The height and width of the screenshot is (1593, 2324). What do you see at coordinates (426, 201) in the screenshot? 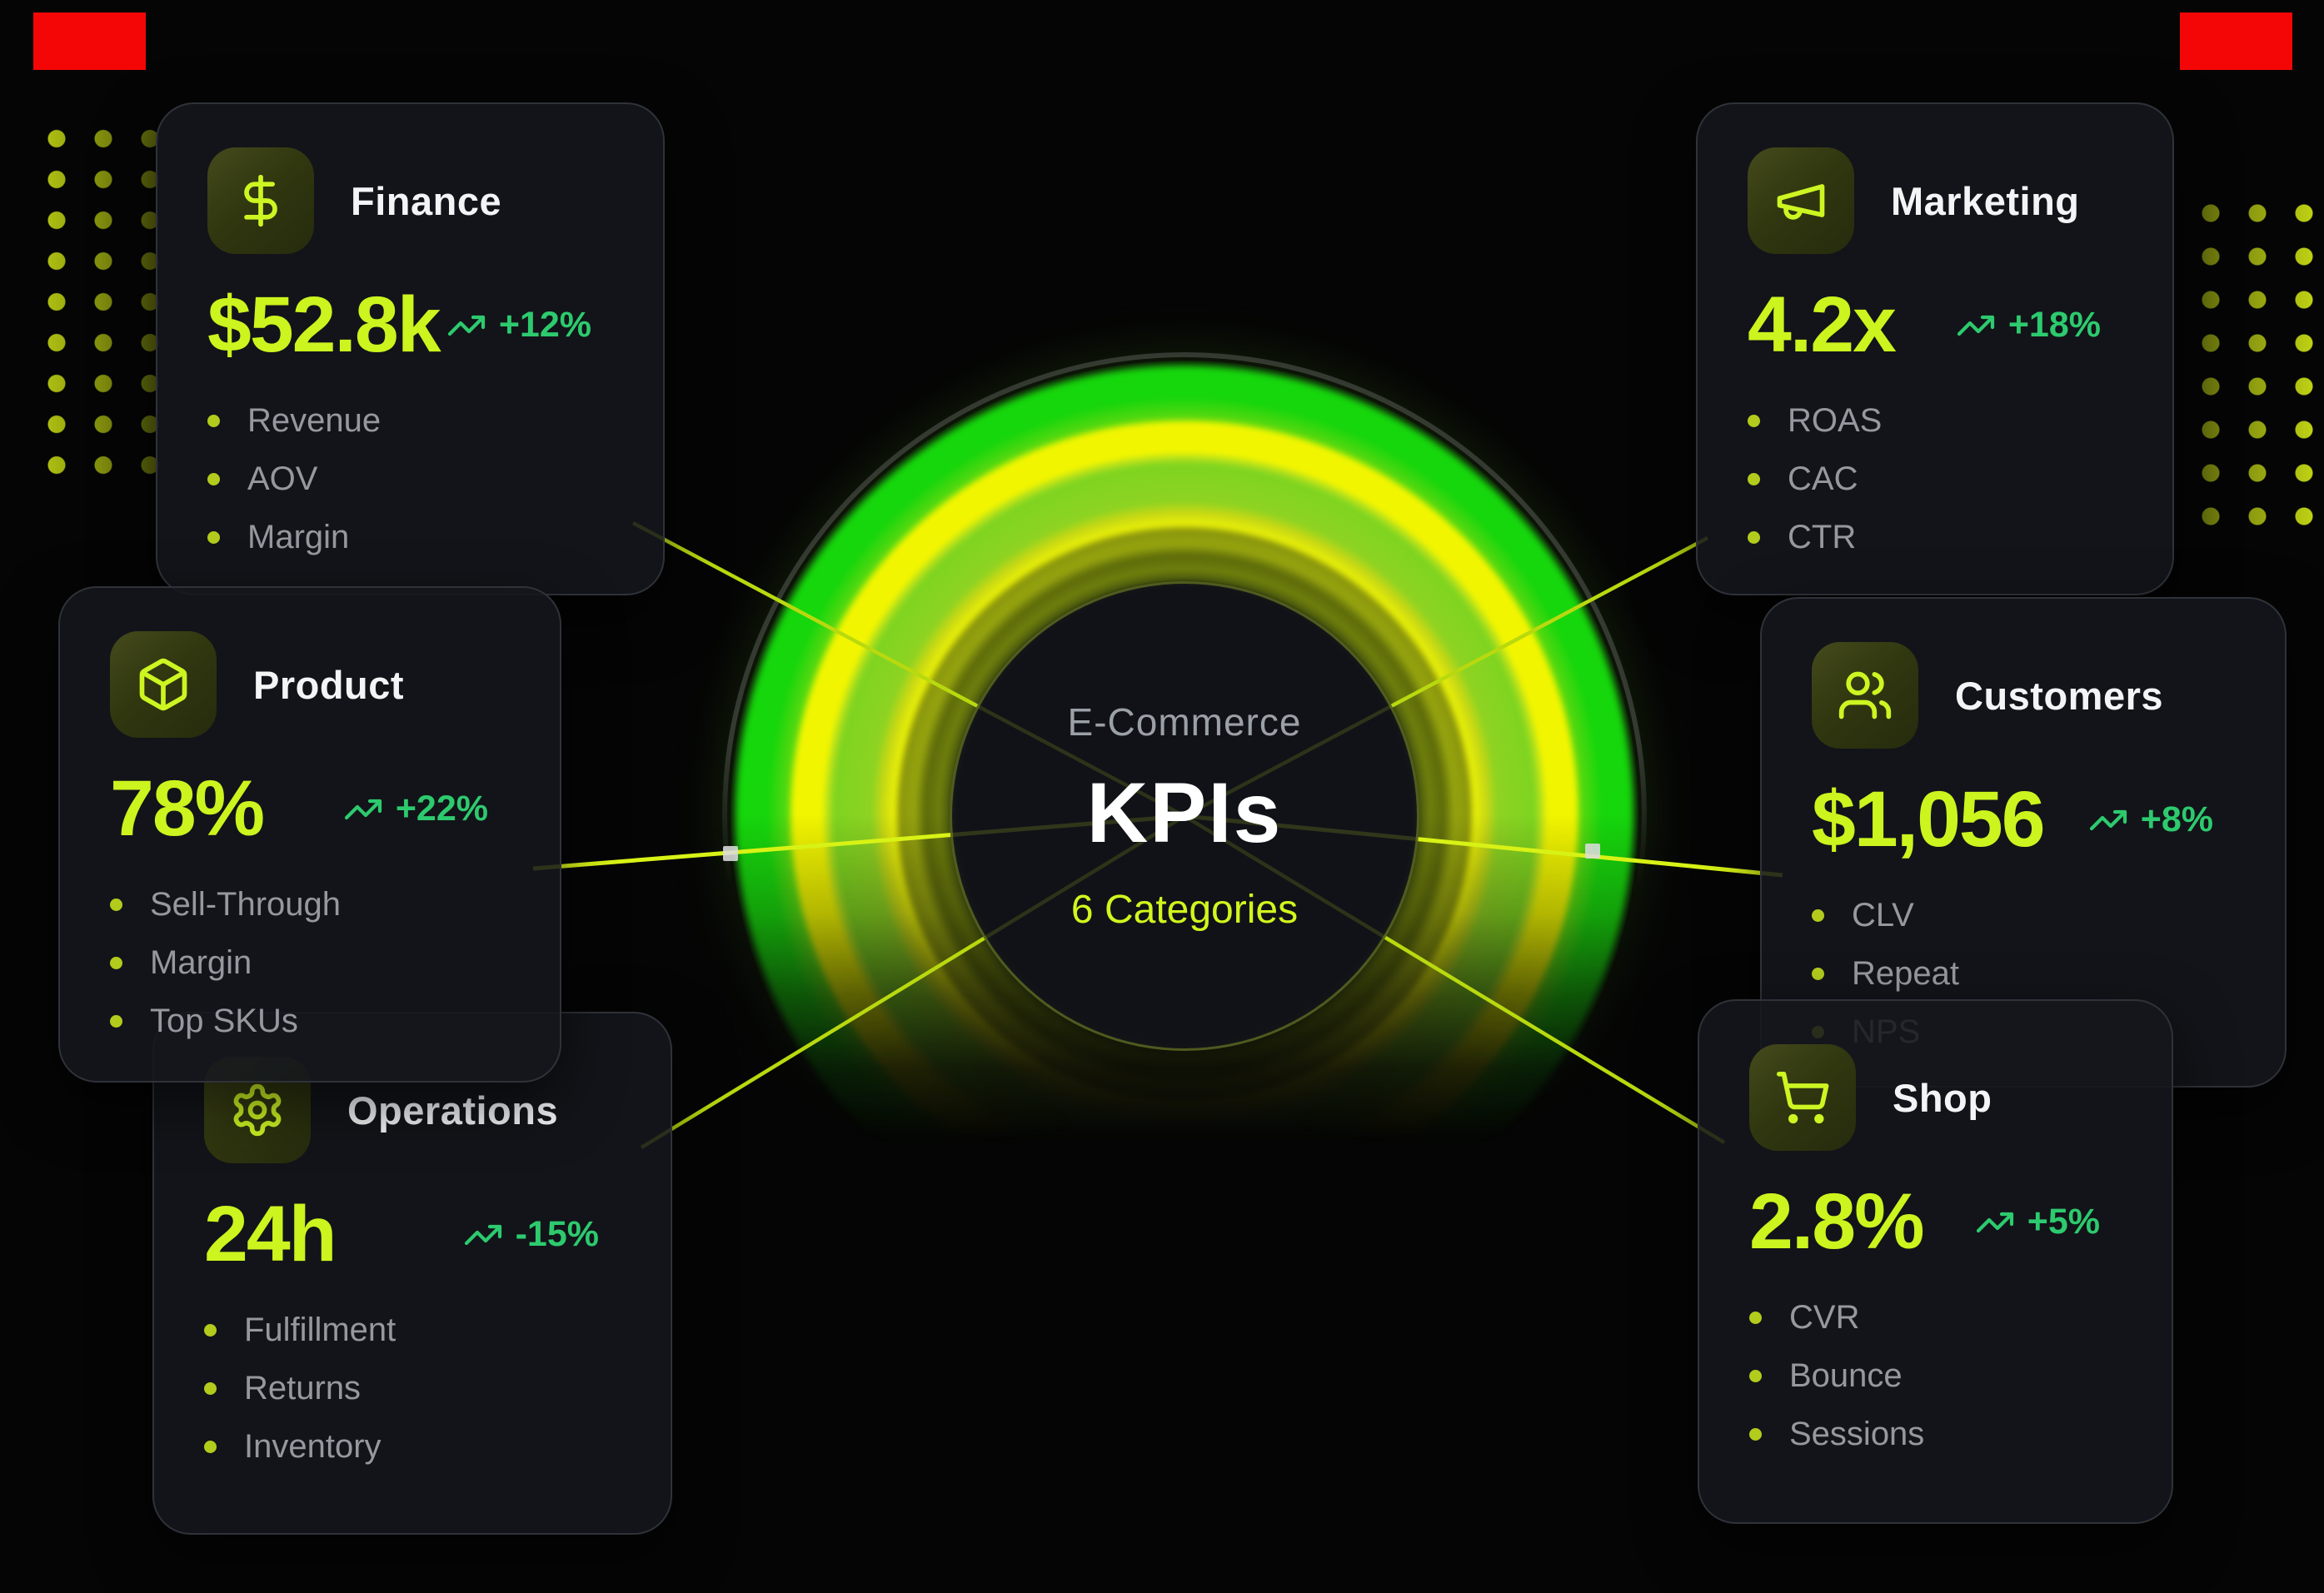
I see `card-title: Finance` at bounding box center [426, 201].